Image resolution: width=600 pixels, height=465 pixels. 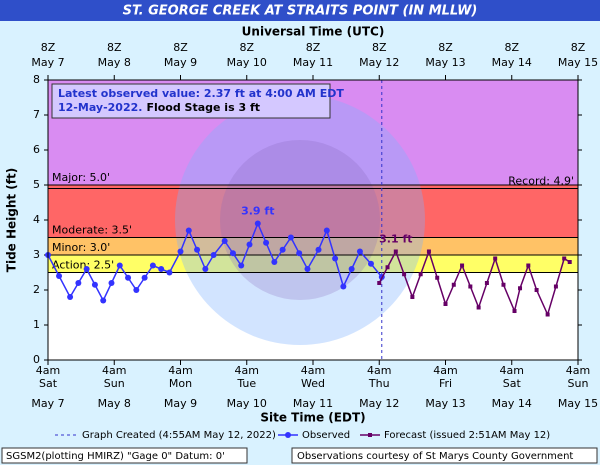 What do you see at coordinates (180, 403) in the screenshot?
I see `x-tick-label: May 9` at bounding box center [180, 403].